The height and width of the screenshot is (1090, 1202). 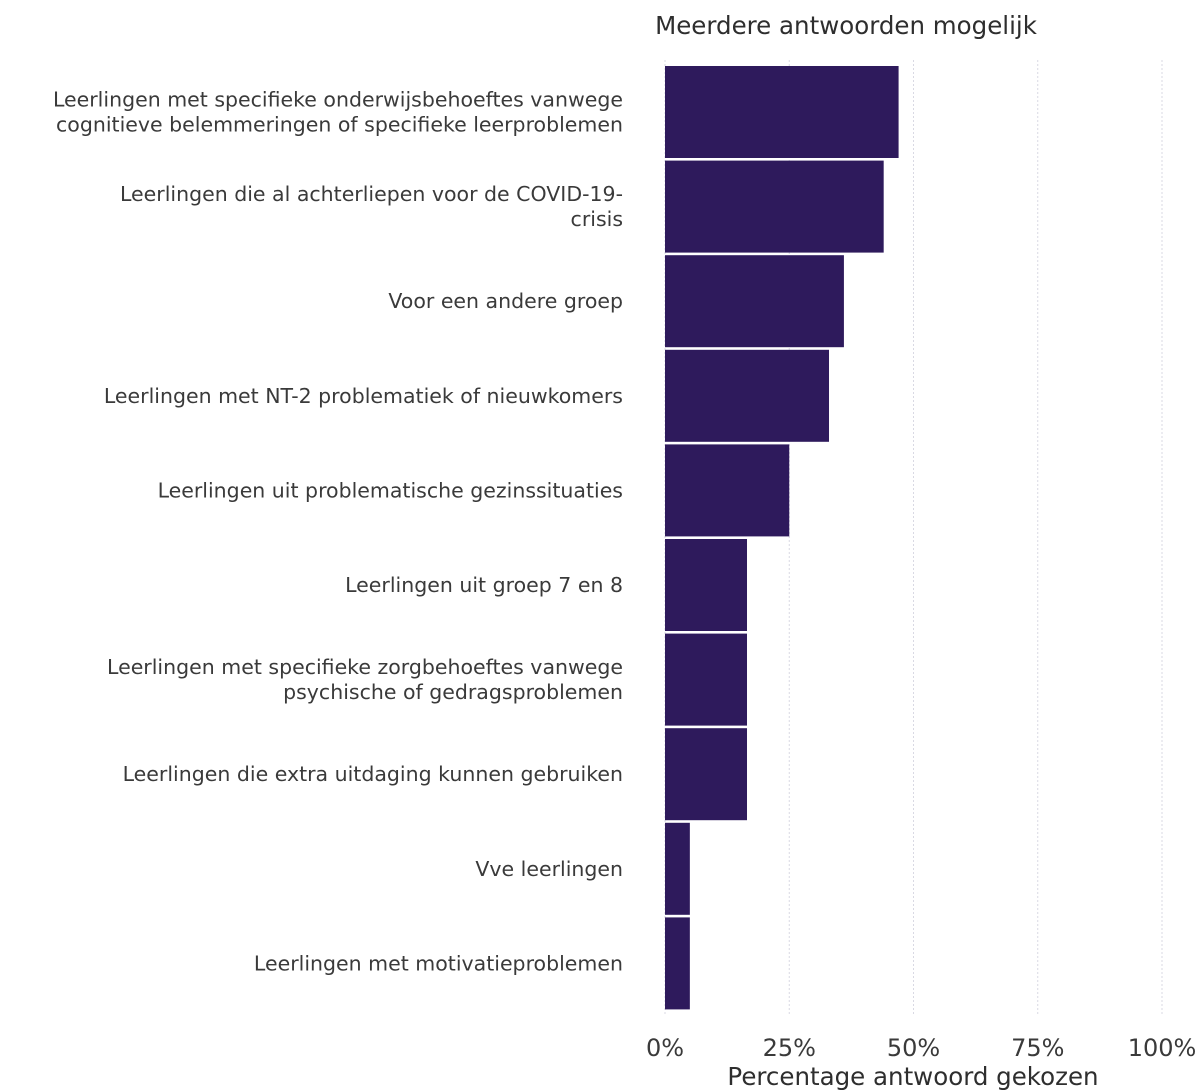 What do you see at coordinates (912, 1076) in the screenshot?
I see `x-axis-title: Percentage antwoord gekozen` at bounding box center [912, 1076].